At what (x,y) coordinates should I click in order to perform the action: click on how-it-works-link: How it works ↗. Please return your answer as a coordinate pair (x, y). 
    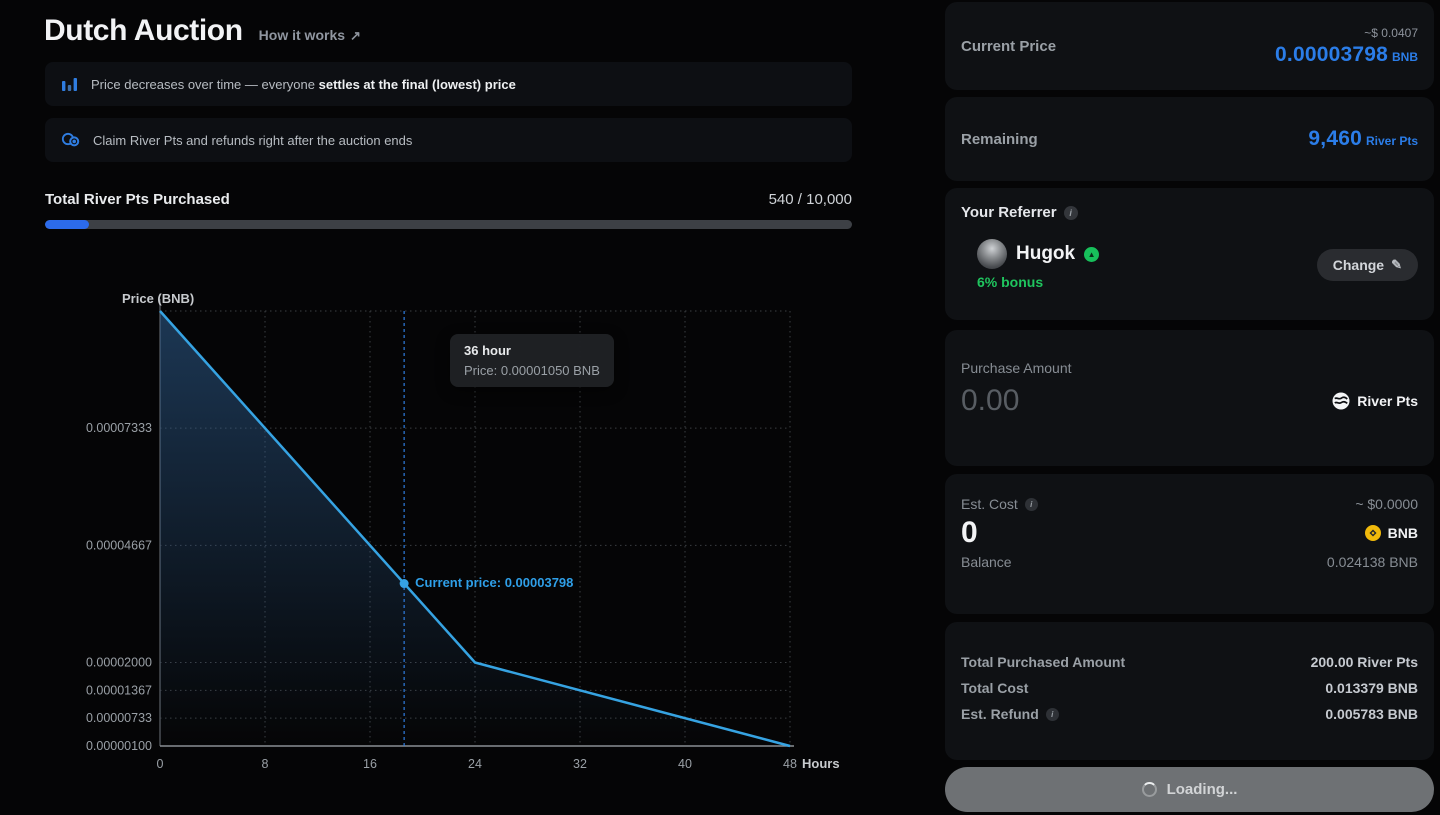
    Looking at the image, I should click on (310, 35).